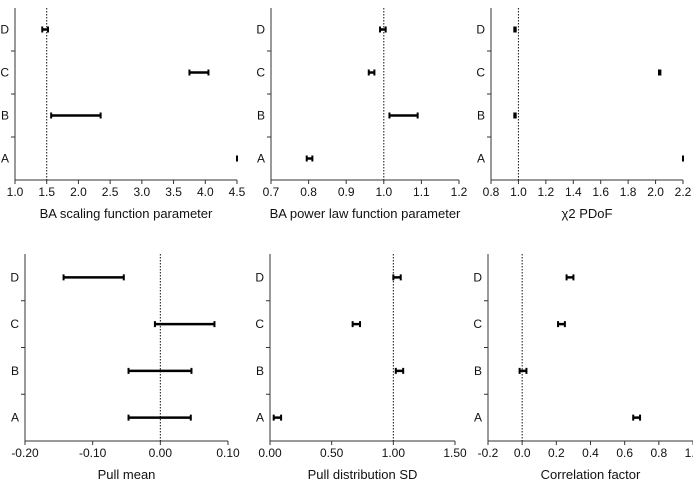  Describe the element at coordinates (93, 453) in the screenshot. I see `x-tick-label: -0.10` at that location.